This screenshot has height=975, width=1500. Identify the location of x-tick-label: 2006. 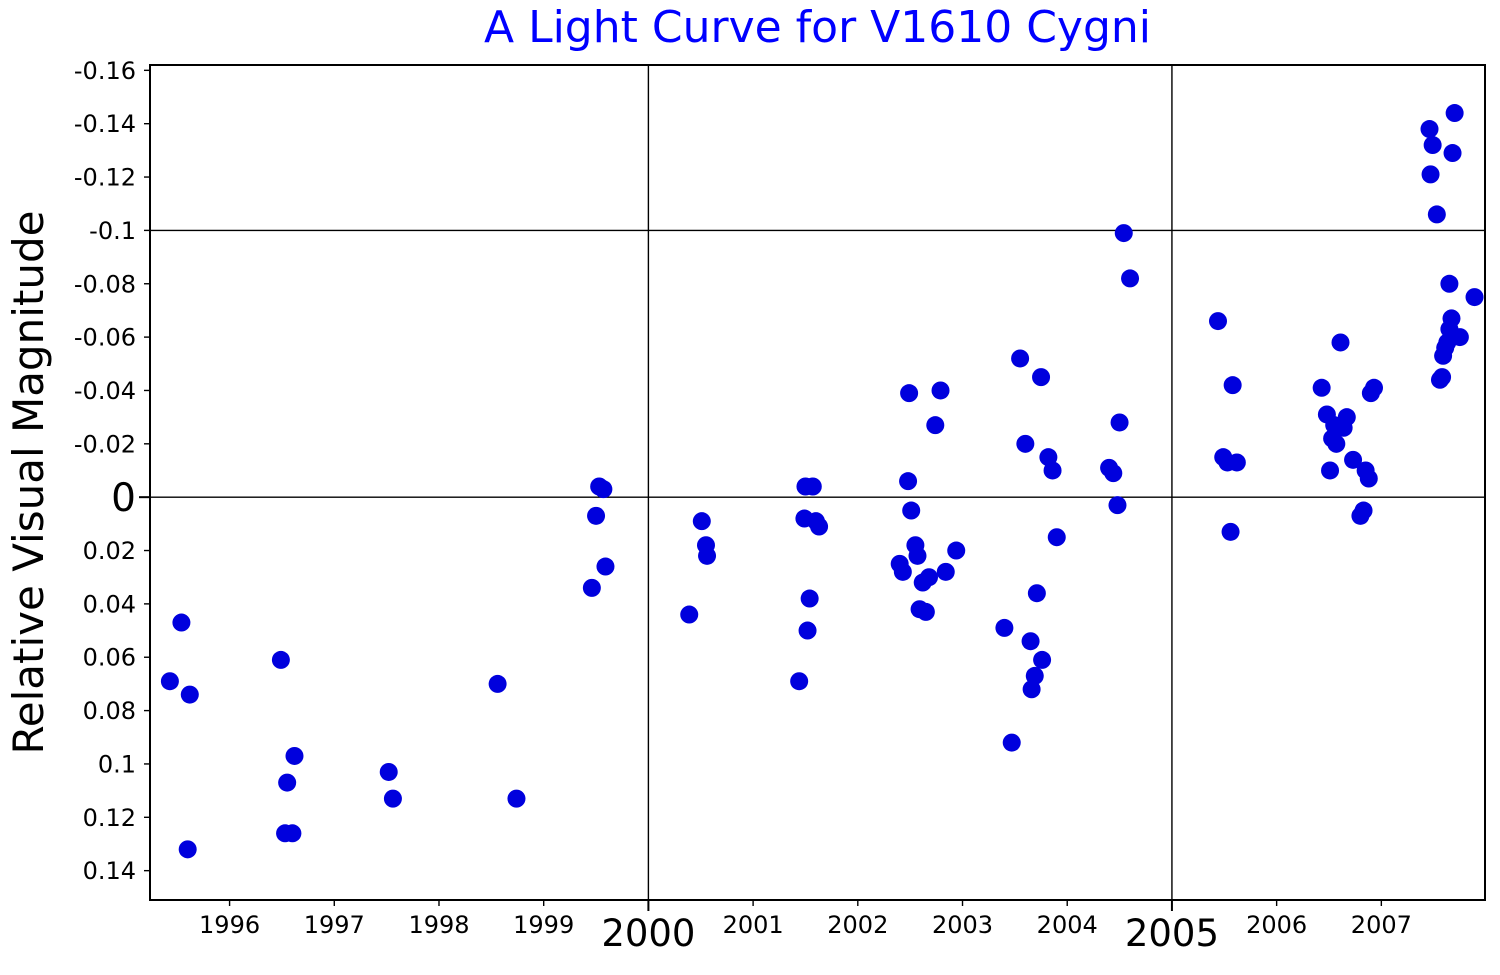
(1276, 925).